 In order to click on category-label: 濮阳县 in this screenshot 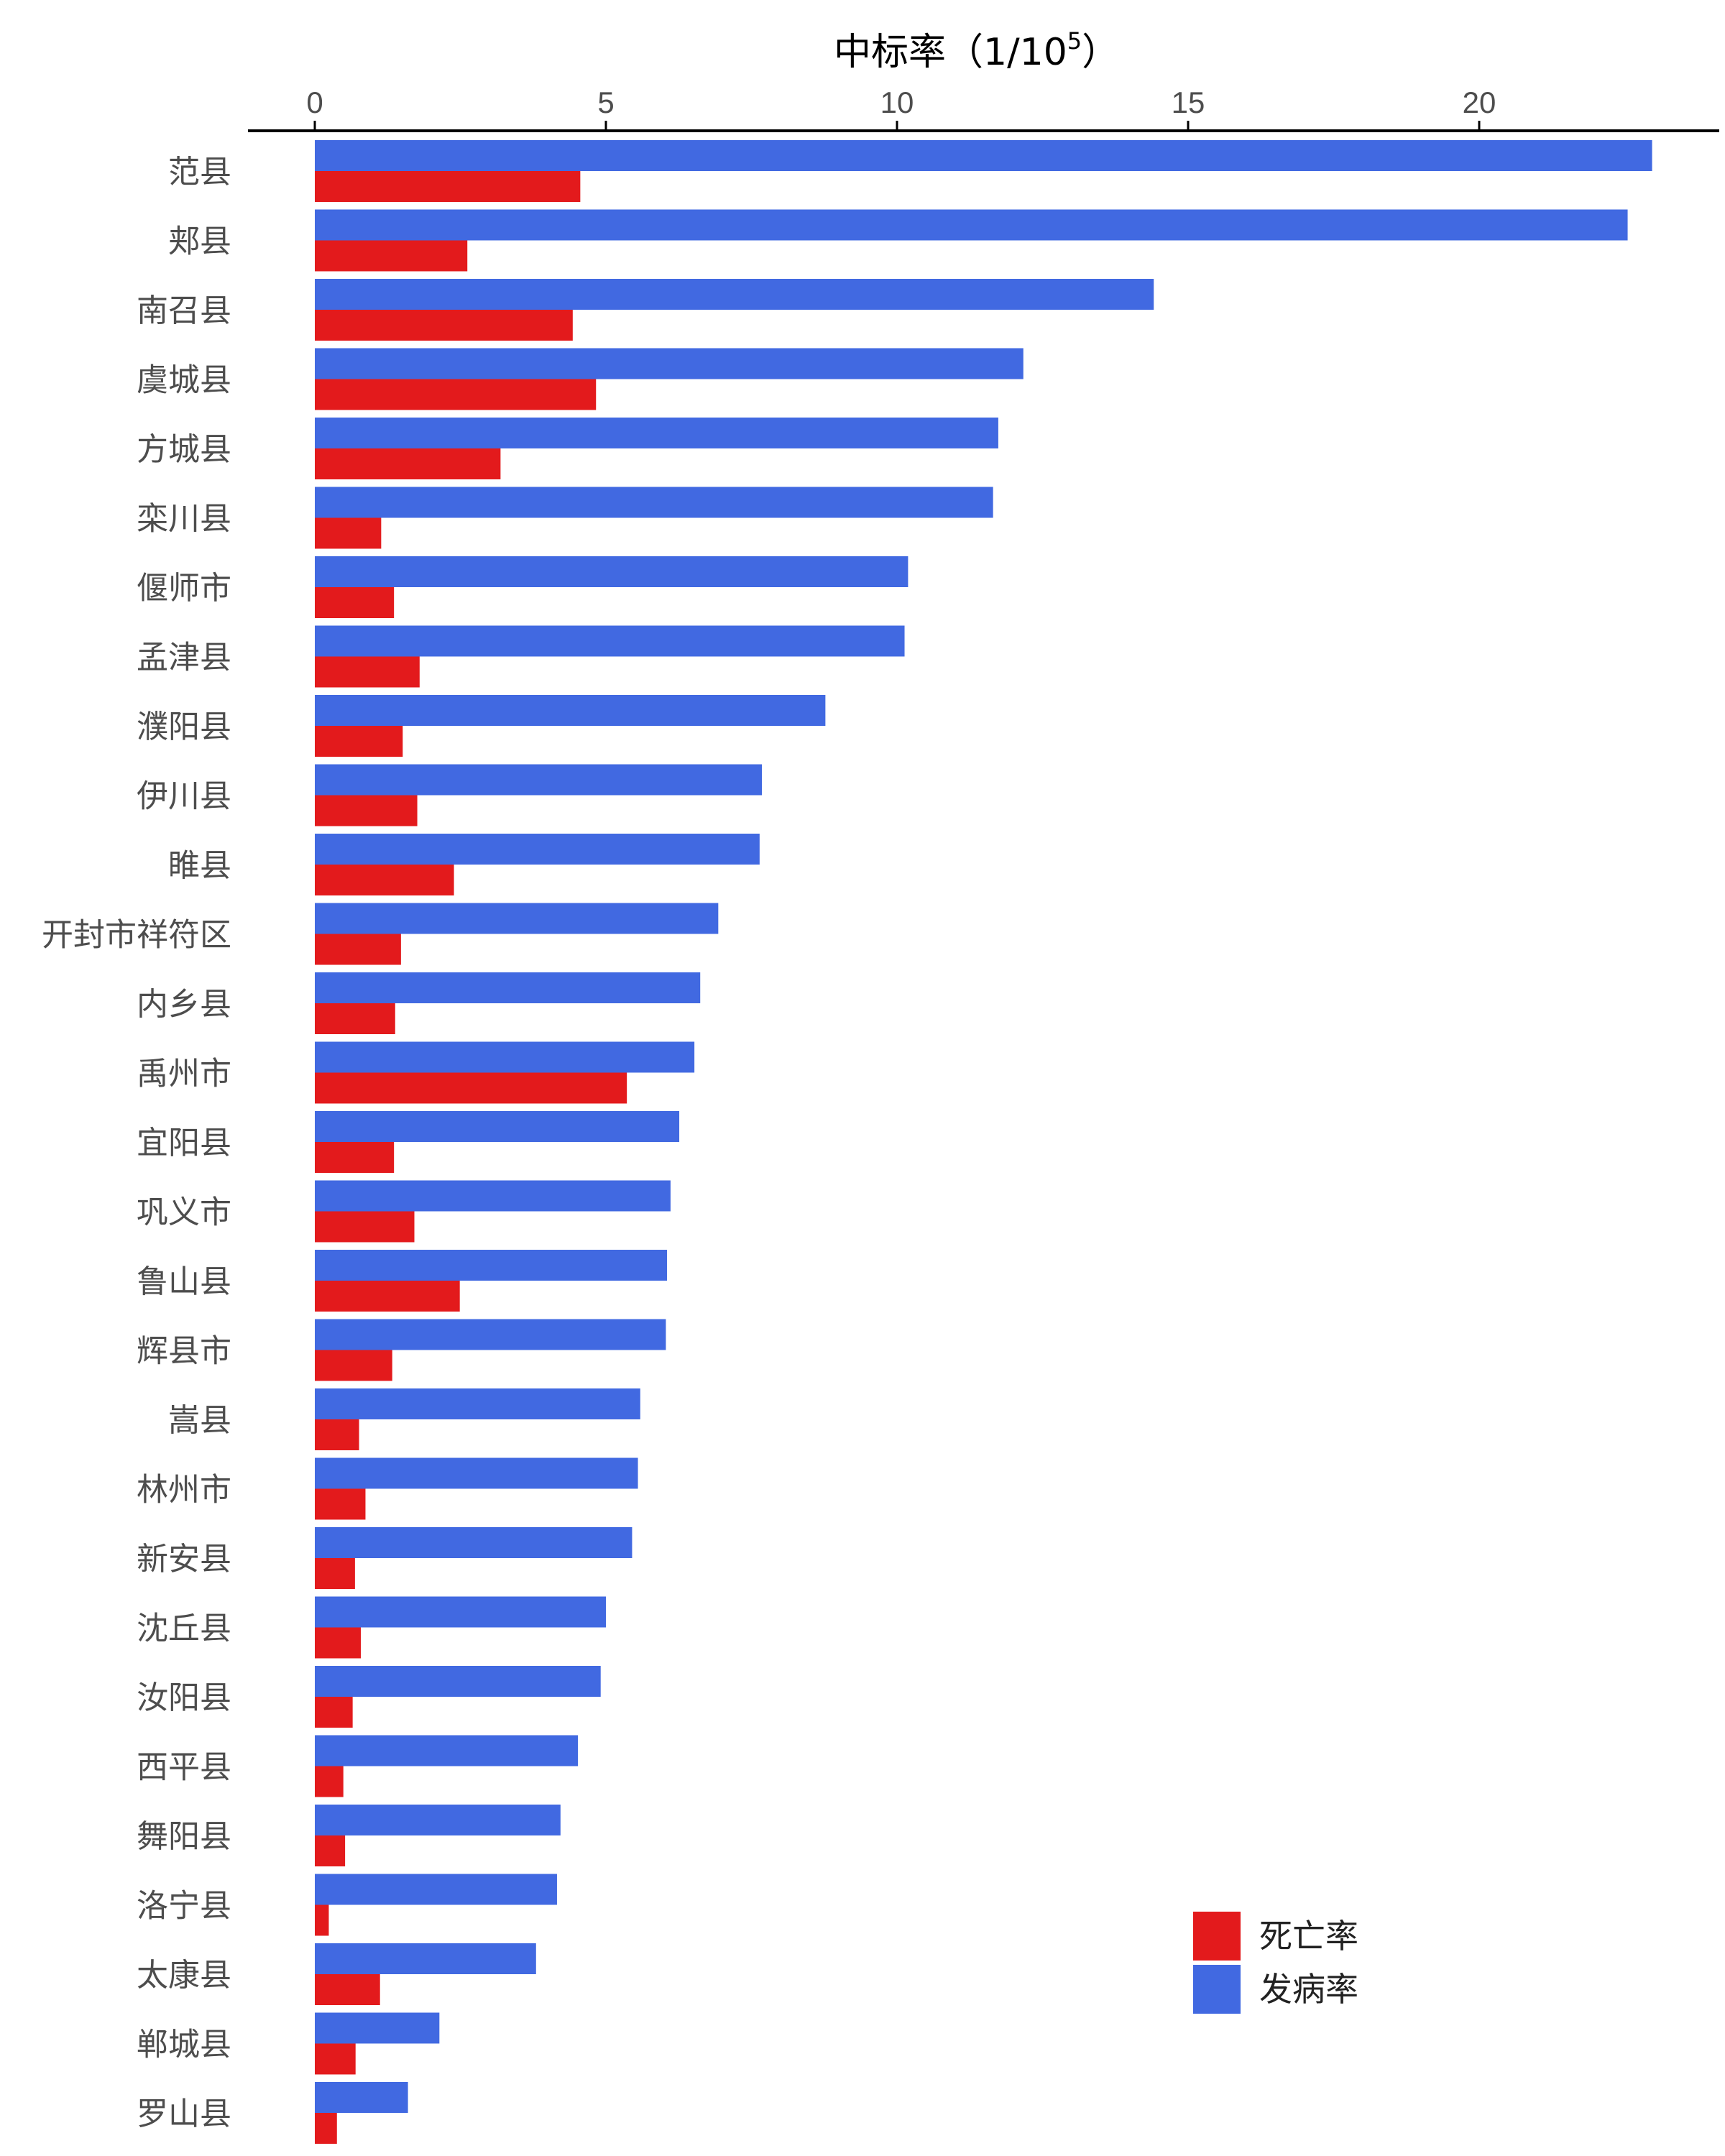, I will do `click(184, 727)`.